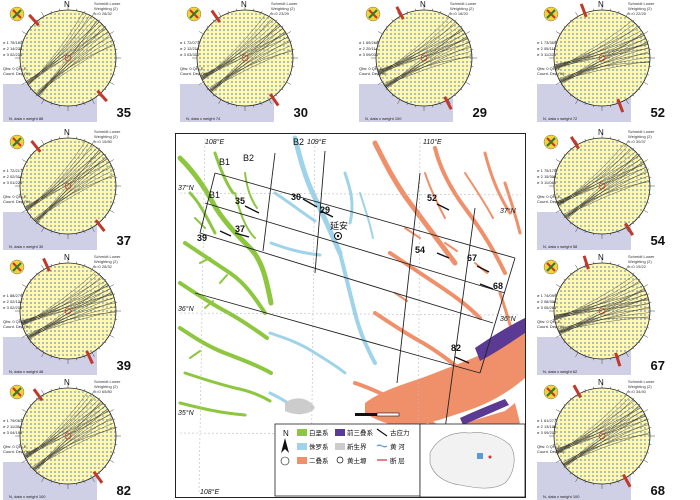 The width and height of the screenshot is (700, 500). What do you see at coordinates (657, 365) in the screenshot?
I see `site-number: 67` at bounding box center [657, 365].